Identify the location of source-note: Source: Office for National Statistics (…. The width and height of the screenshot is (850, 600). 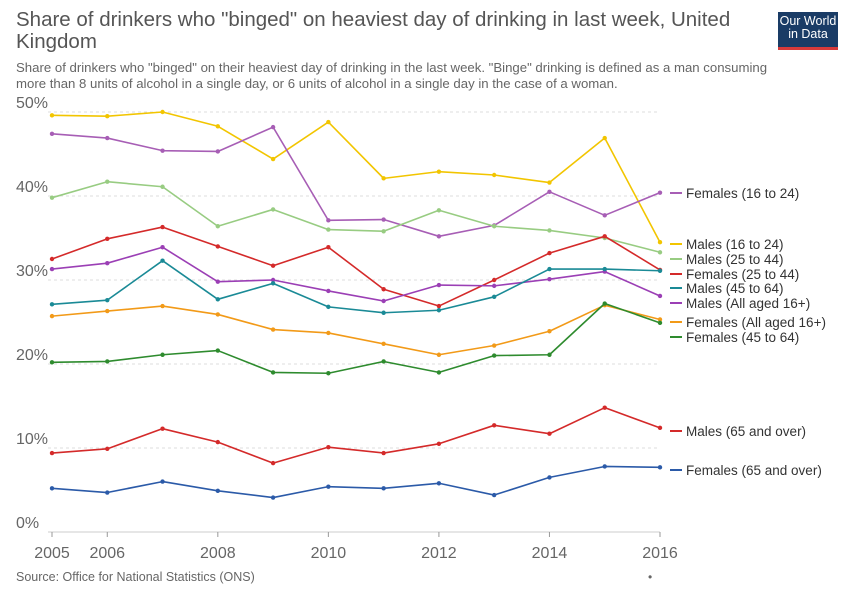
(135, 577).